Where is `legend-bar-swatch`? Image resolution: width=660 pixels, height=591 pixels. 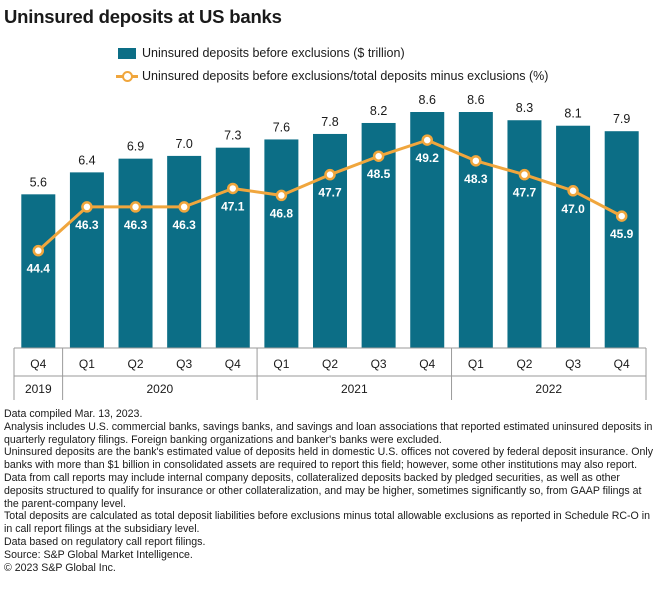 legend-bar-swatch is located at coordinates (127, 53).